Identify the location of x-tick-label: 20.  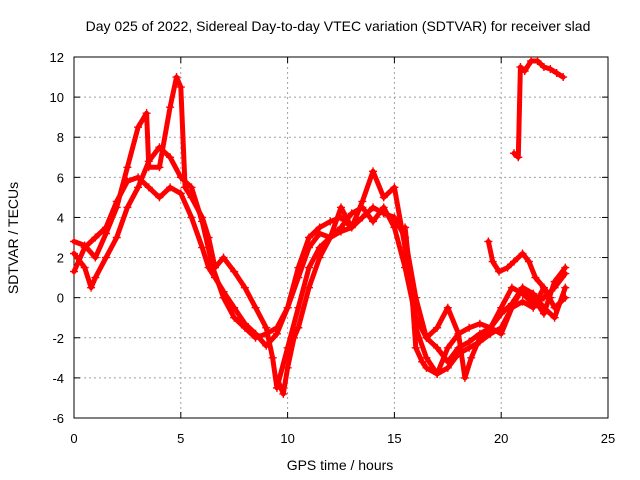
(501, 438).